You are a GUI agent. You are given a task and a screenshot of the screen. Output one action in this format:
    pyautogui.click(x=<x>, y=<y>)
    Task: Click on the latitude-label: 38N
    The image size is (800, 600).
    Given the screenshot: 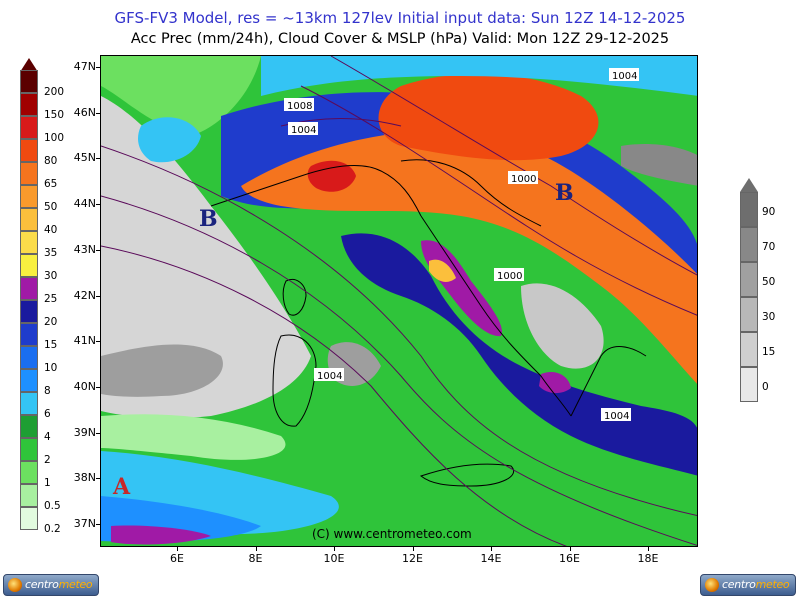 What is the action you would take?
    pyautogui.click(x=84, y=478)
    